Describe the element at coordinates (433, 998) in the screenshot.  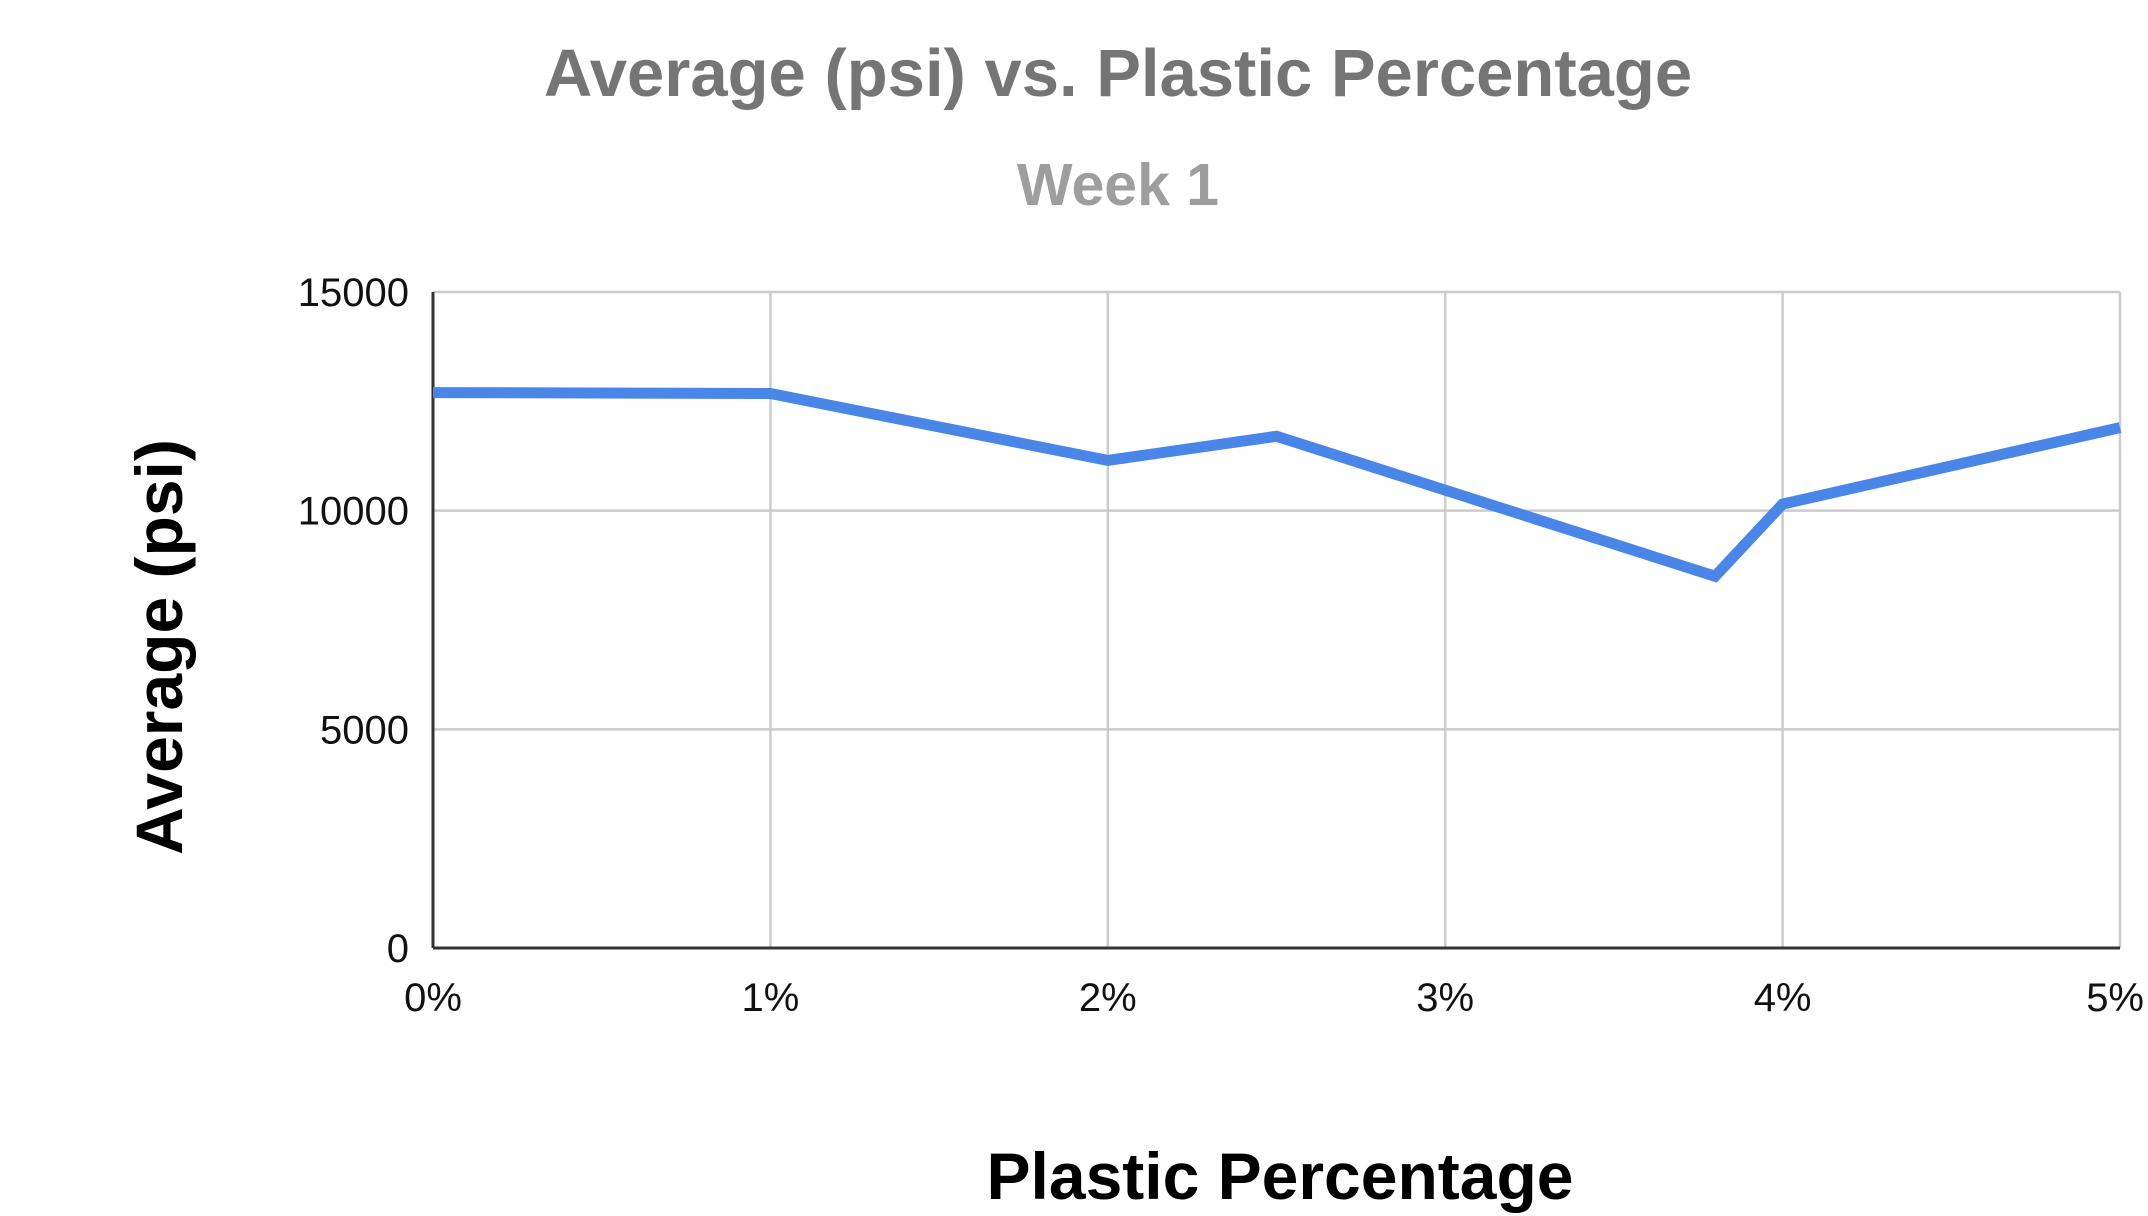
I see `x-tick-label: 0%` at that location.